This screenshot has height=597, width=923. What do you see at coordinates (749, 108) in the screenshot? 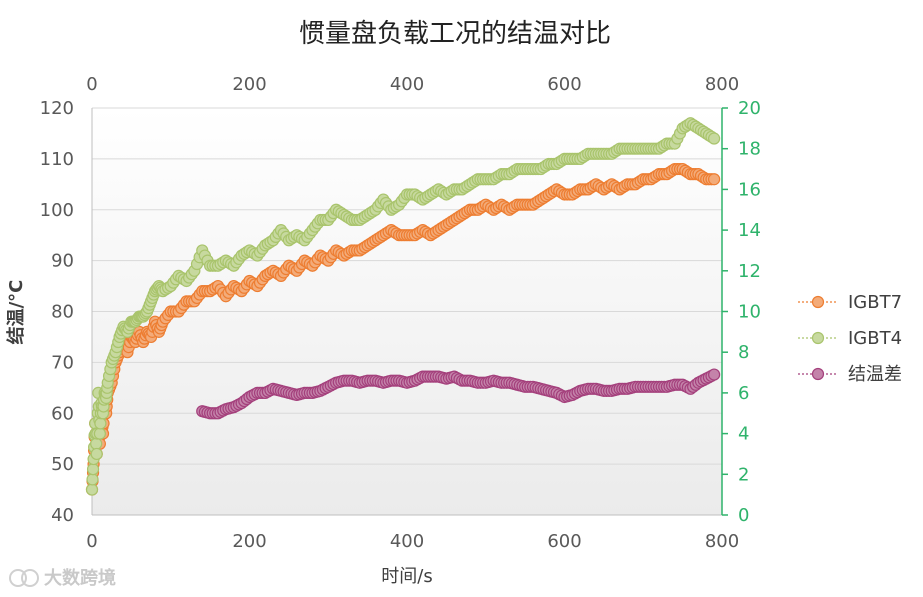
I see `y2-tick-label: 20` at bounding box center [749, 108].